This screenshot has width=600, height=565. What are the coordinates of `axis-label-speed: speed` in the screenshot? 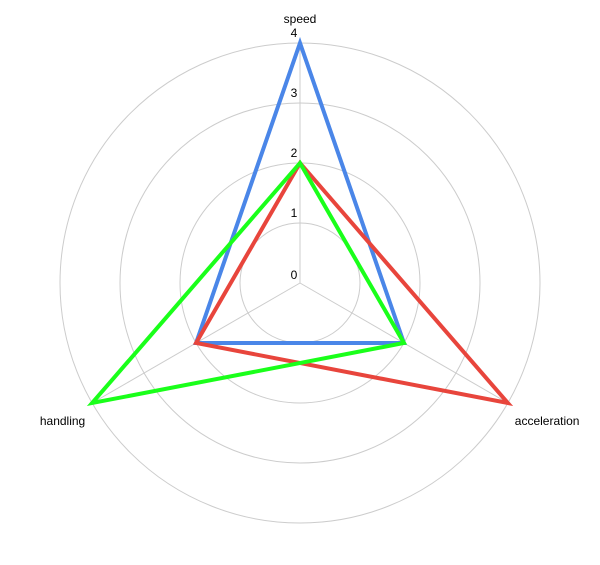 It's located at (300, 19).